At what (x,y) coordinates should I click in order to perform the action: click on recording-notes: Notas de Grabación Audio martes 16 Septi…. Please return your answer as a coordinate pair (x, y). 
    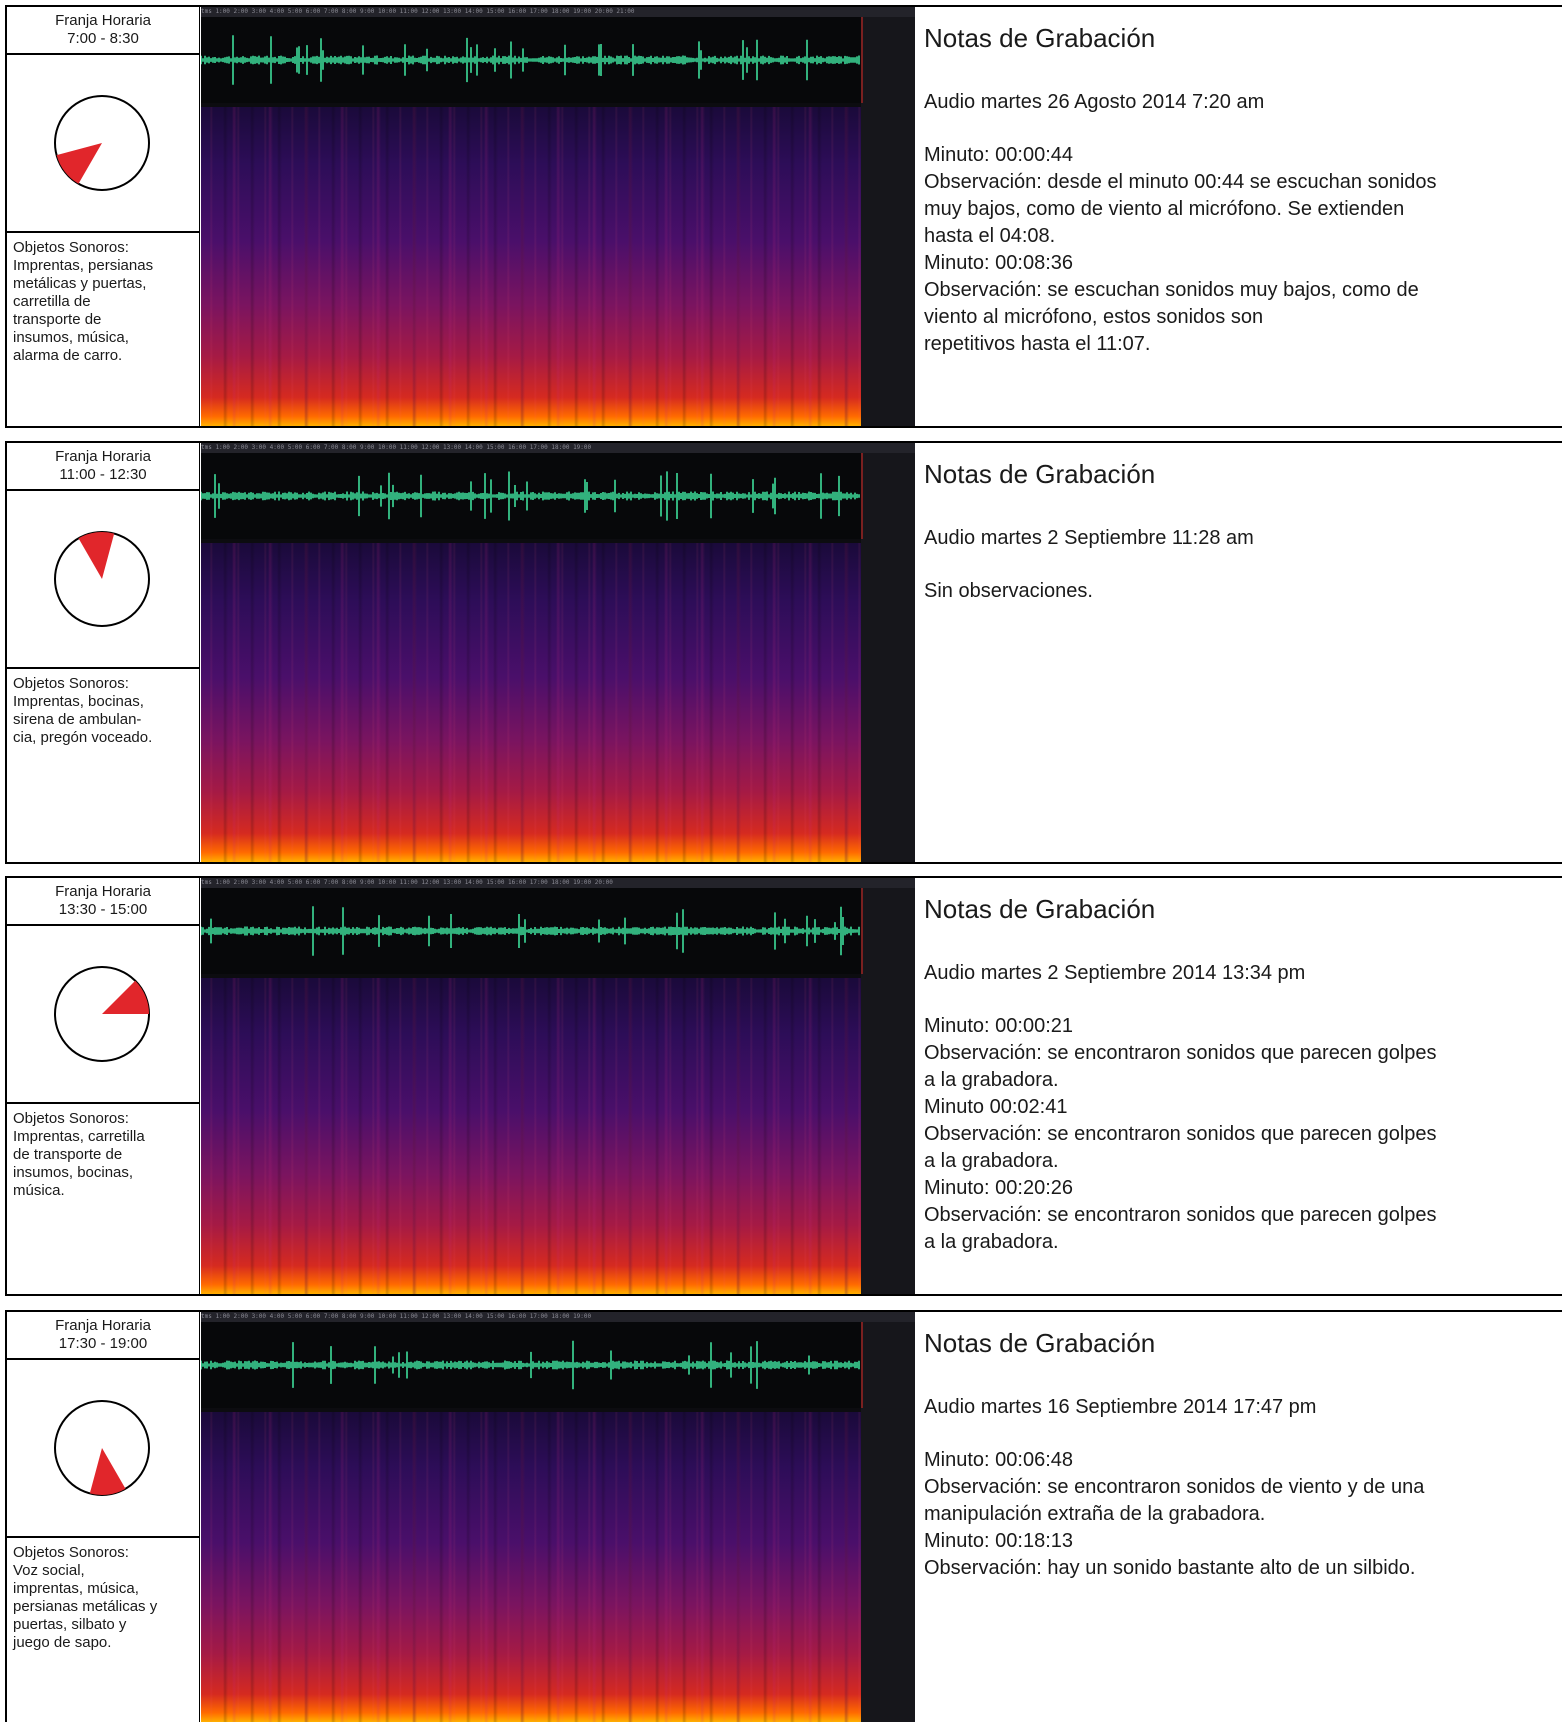
    Looking at the image, I should click on (1243, 1517).